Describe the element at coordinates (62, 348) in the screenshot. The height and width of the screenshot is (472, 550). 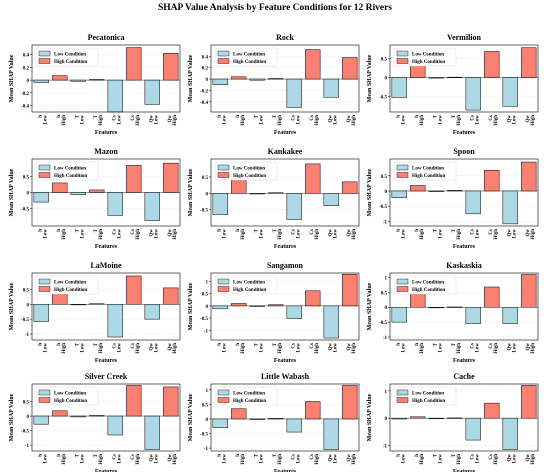
I see `x-tick-label: hHigh` at that location.